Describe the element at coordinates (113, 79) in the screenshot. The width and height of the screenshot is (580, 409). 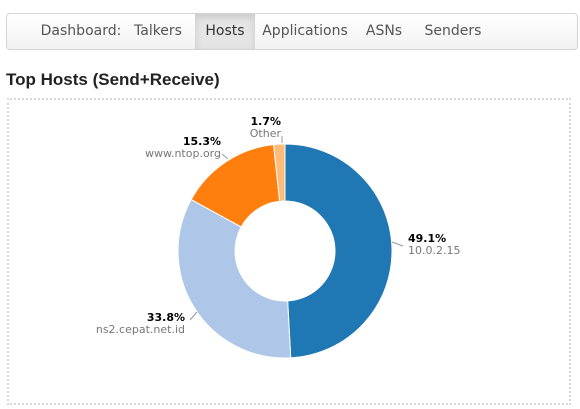
I see `page-title: Top Hosts (Send+Receive)` at that location.